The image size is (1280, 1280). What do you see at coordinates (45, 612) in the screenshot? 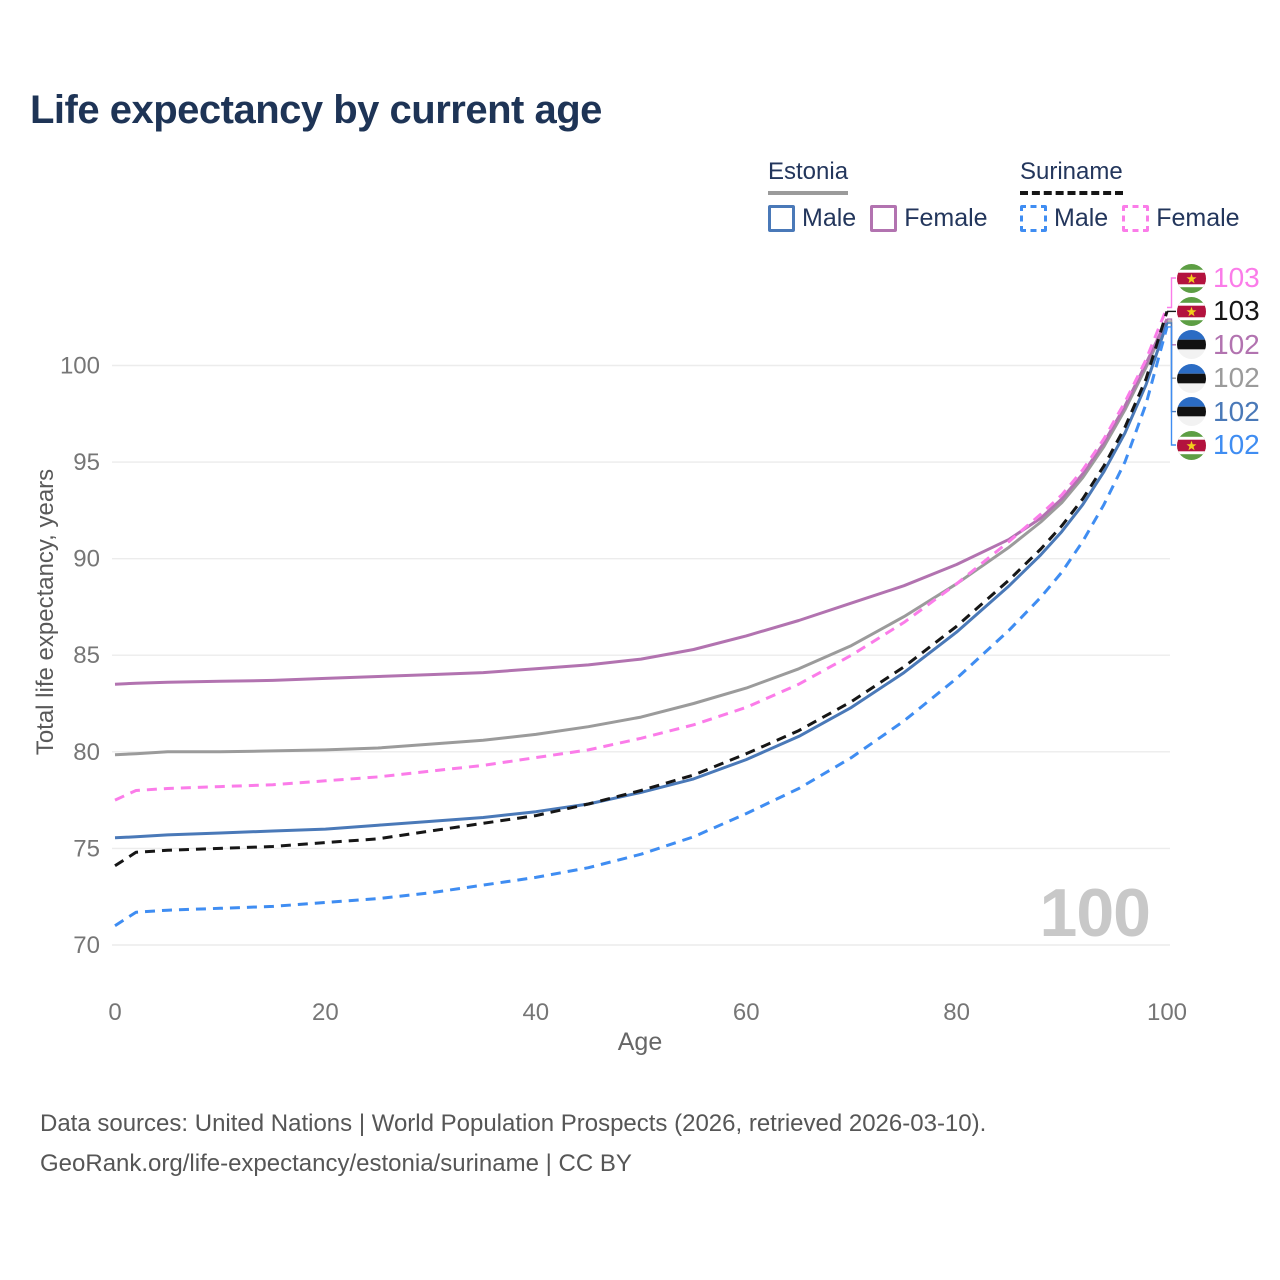
I see `y-axis-title: Total life expectancy, years` at bounding box center [45, 612].